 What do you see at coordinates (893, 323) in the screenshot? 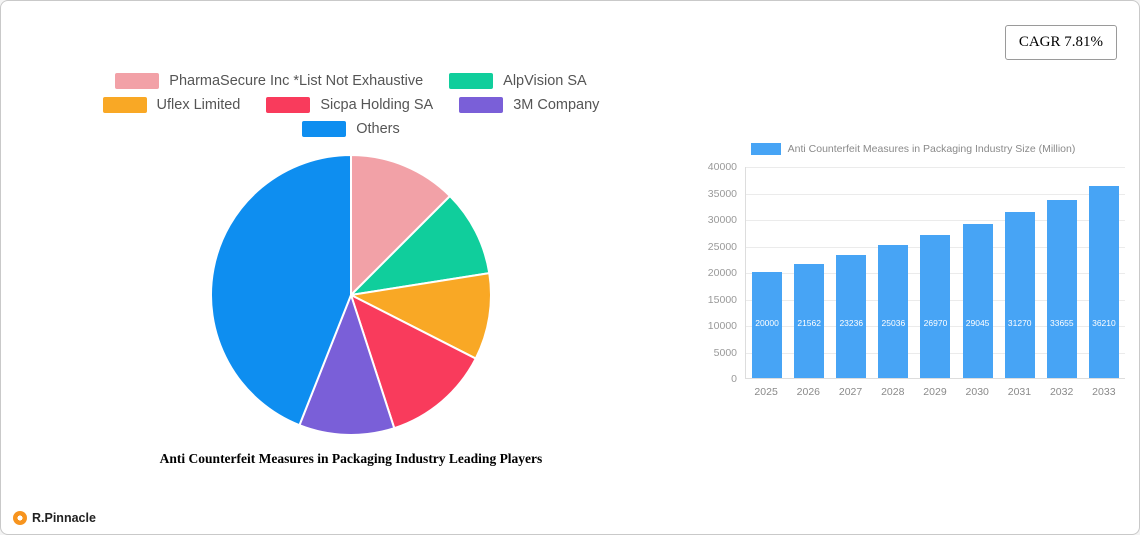
I see `bar-value-label: 25036` at bounding box center [893, 323].